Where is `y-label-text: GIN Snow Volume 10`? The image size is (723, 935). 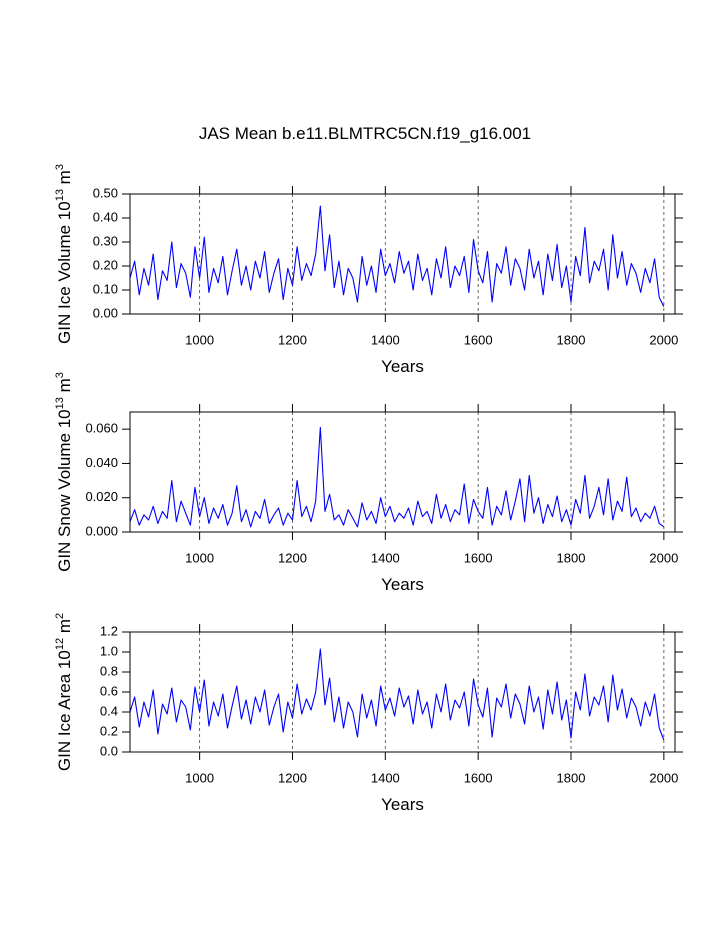 y-label-text: GIN Snow Volume 10 is located at coordinates (64, 490).